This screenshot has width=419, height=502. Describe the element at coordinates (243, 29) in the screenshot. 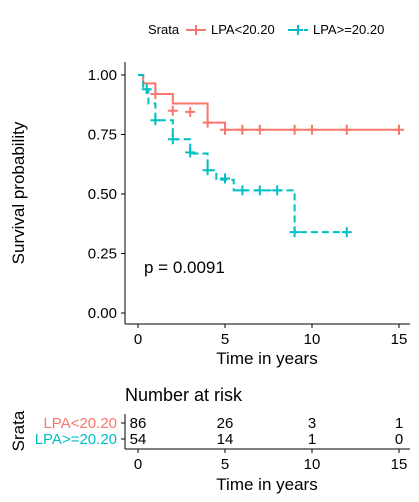

I see `legend-entry-label: LPA<20.20` at that location.